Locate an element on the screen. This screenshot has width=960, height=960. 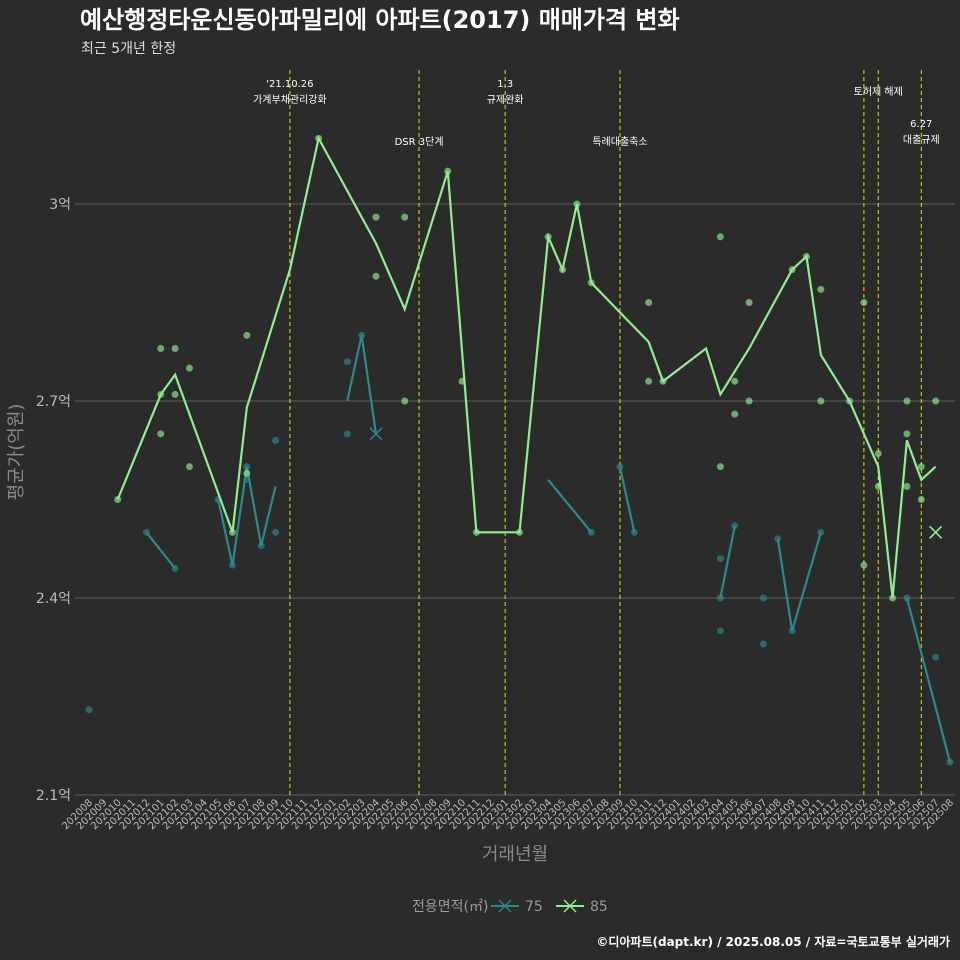
legend-title: 전용면적(㎡) is located at coordinates (450, 907).